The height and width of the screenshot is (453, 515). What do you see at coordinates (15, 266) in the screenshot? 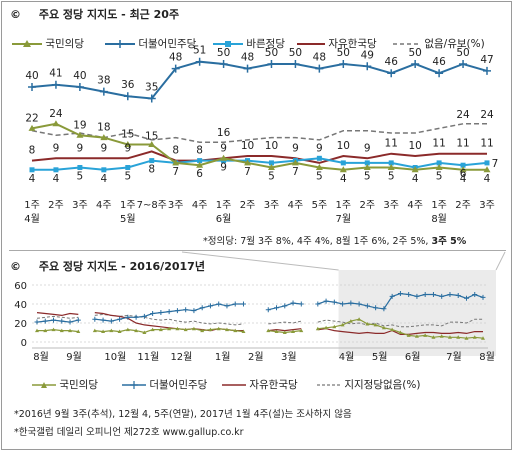
I see `copyright-icon: ©` at bounding box center [15, 266].